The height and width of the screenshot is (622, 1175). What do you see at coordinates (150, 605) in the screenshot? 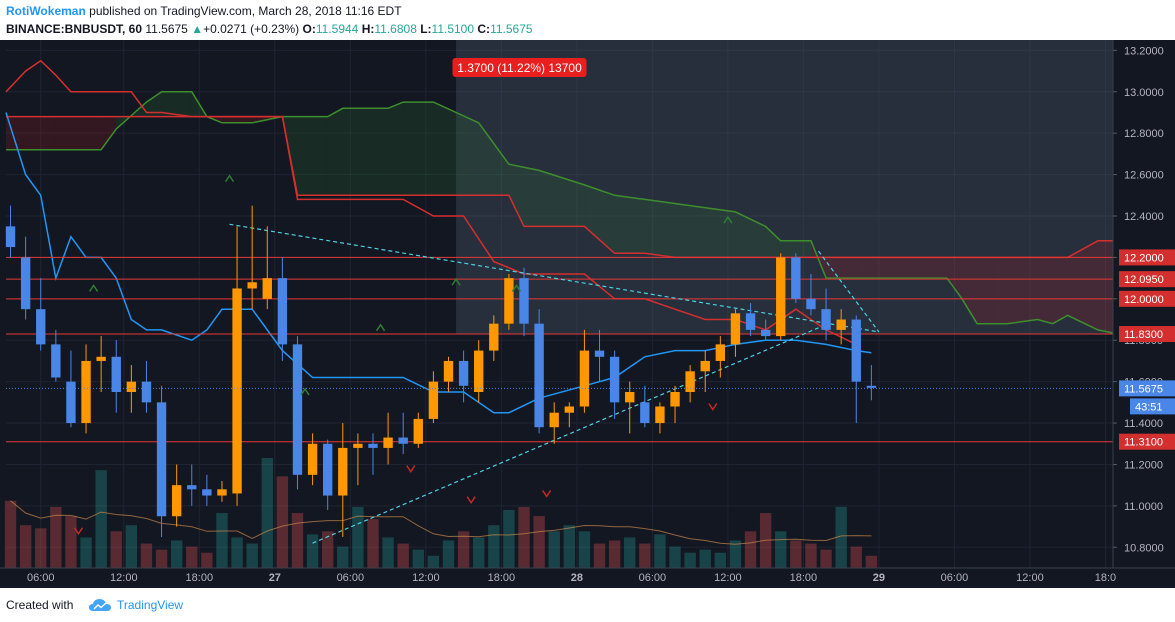
I see `tradingview-link: TradingView` at bounding box center [150, 605].